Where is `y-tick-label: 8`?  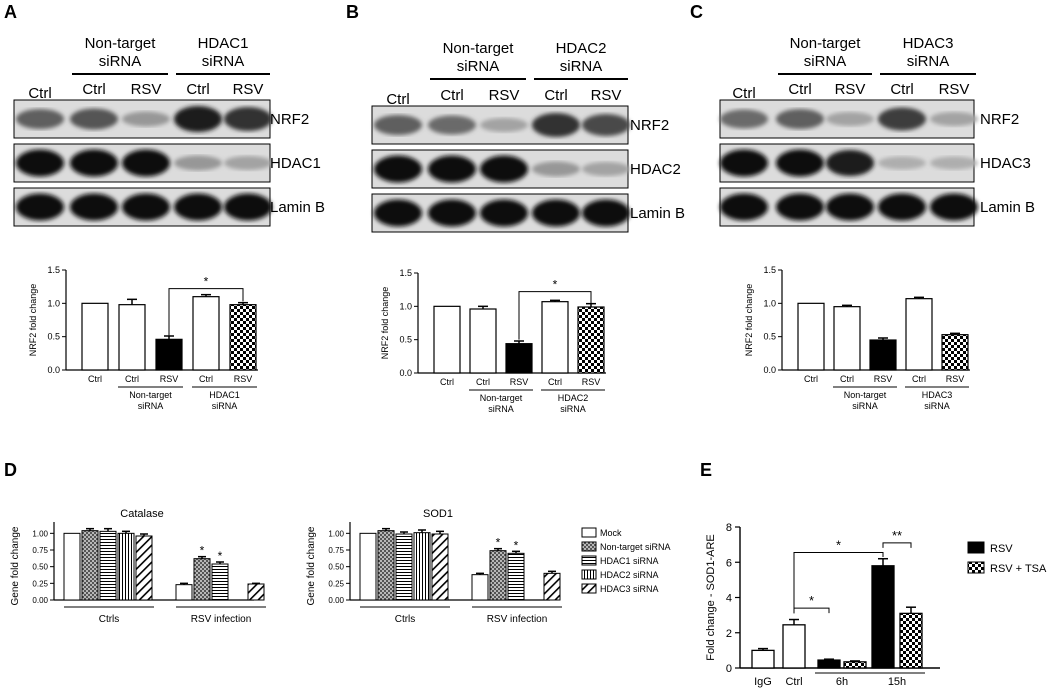
y-tick-label: 8 is located at coordinates (729, 528).